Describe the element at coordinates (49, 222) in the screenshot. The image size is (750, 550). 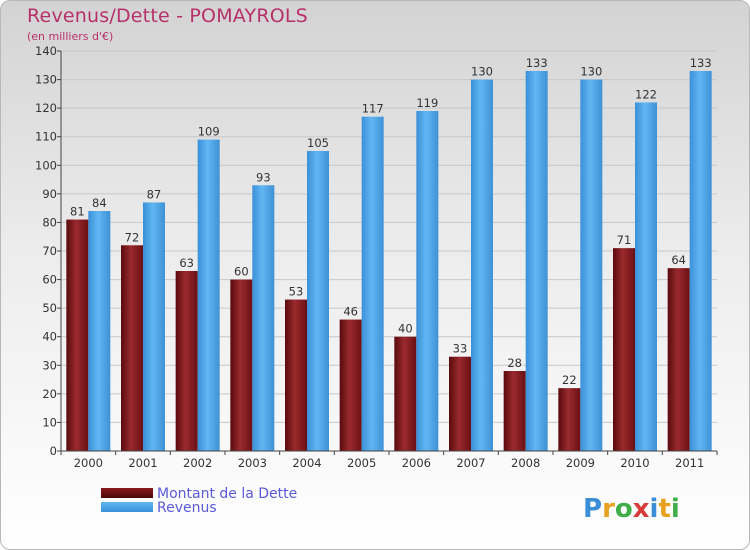
I see `y-tick-label: 80` at that location.